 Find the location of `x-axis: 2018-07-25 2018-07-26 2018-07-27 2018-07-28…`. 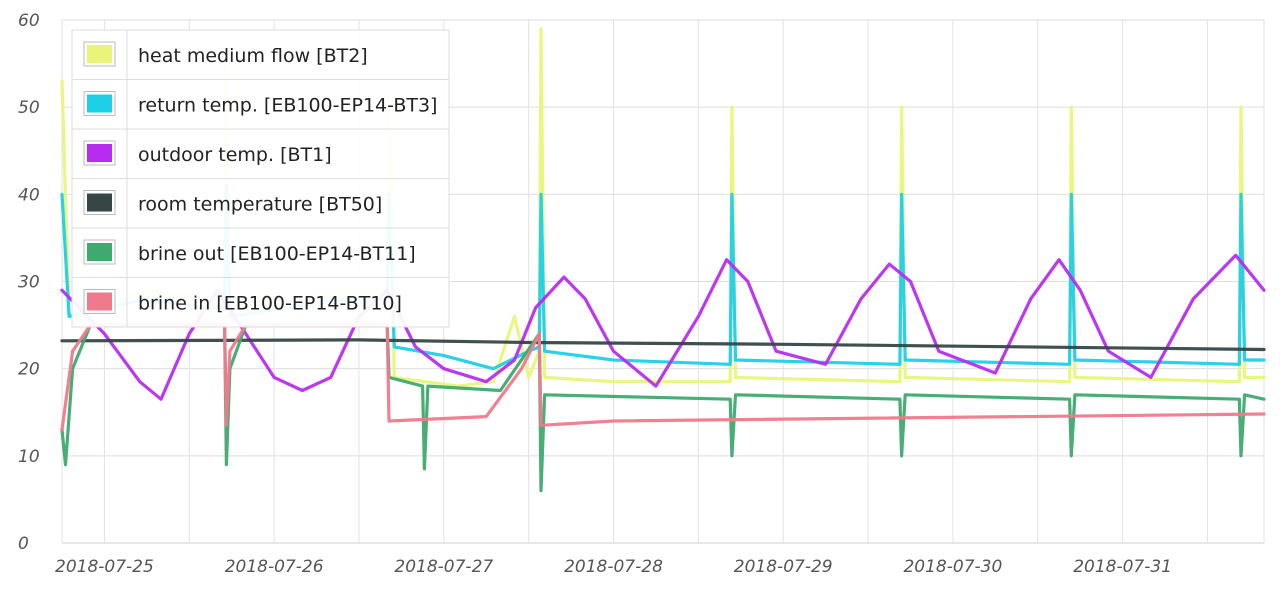

x-axis: 2018-07-25 2018-07-26 2018-07-27 2018-07-28… is located at coordinates (613, 567).